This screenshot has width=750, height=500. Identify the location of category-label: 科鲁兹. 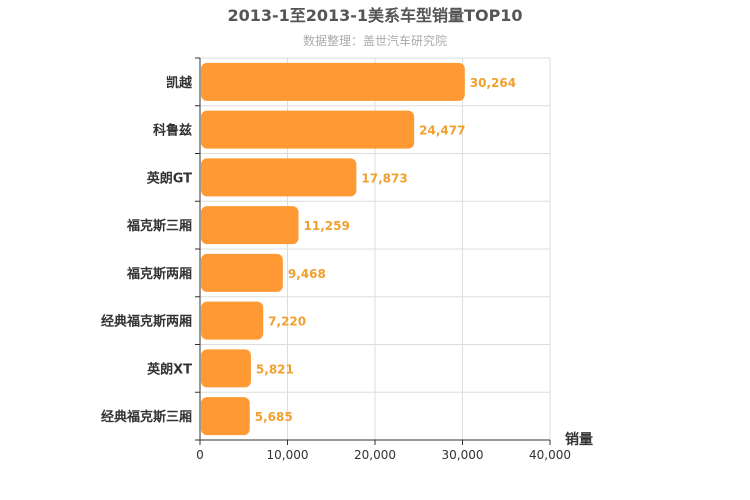
(172, 131).